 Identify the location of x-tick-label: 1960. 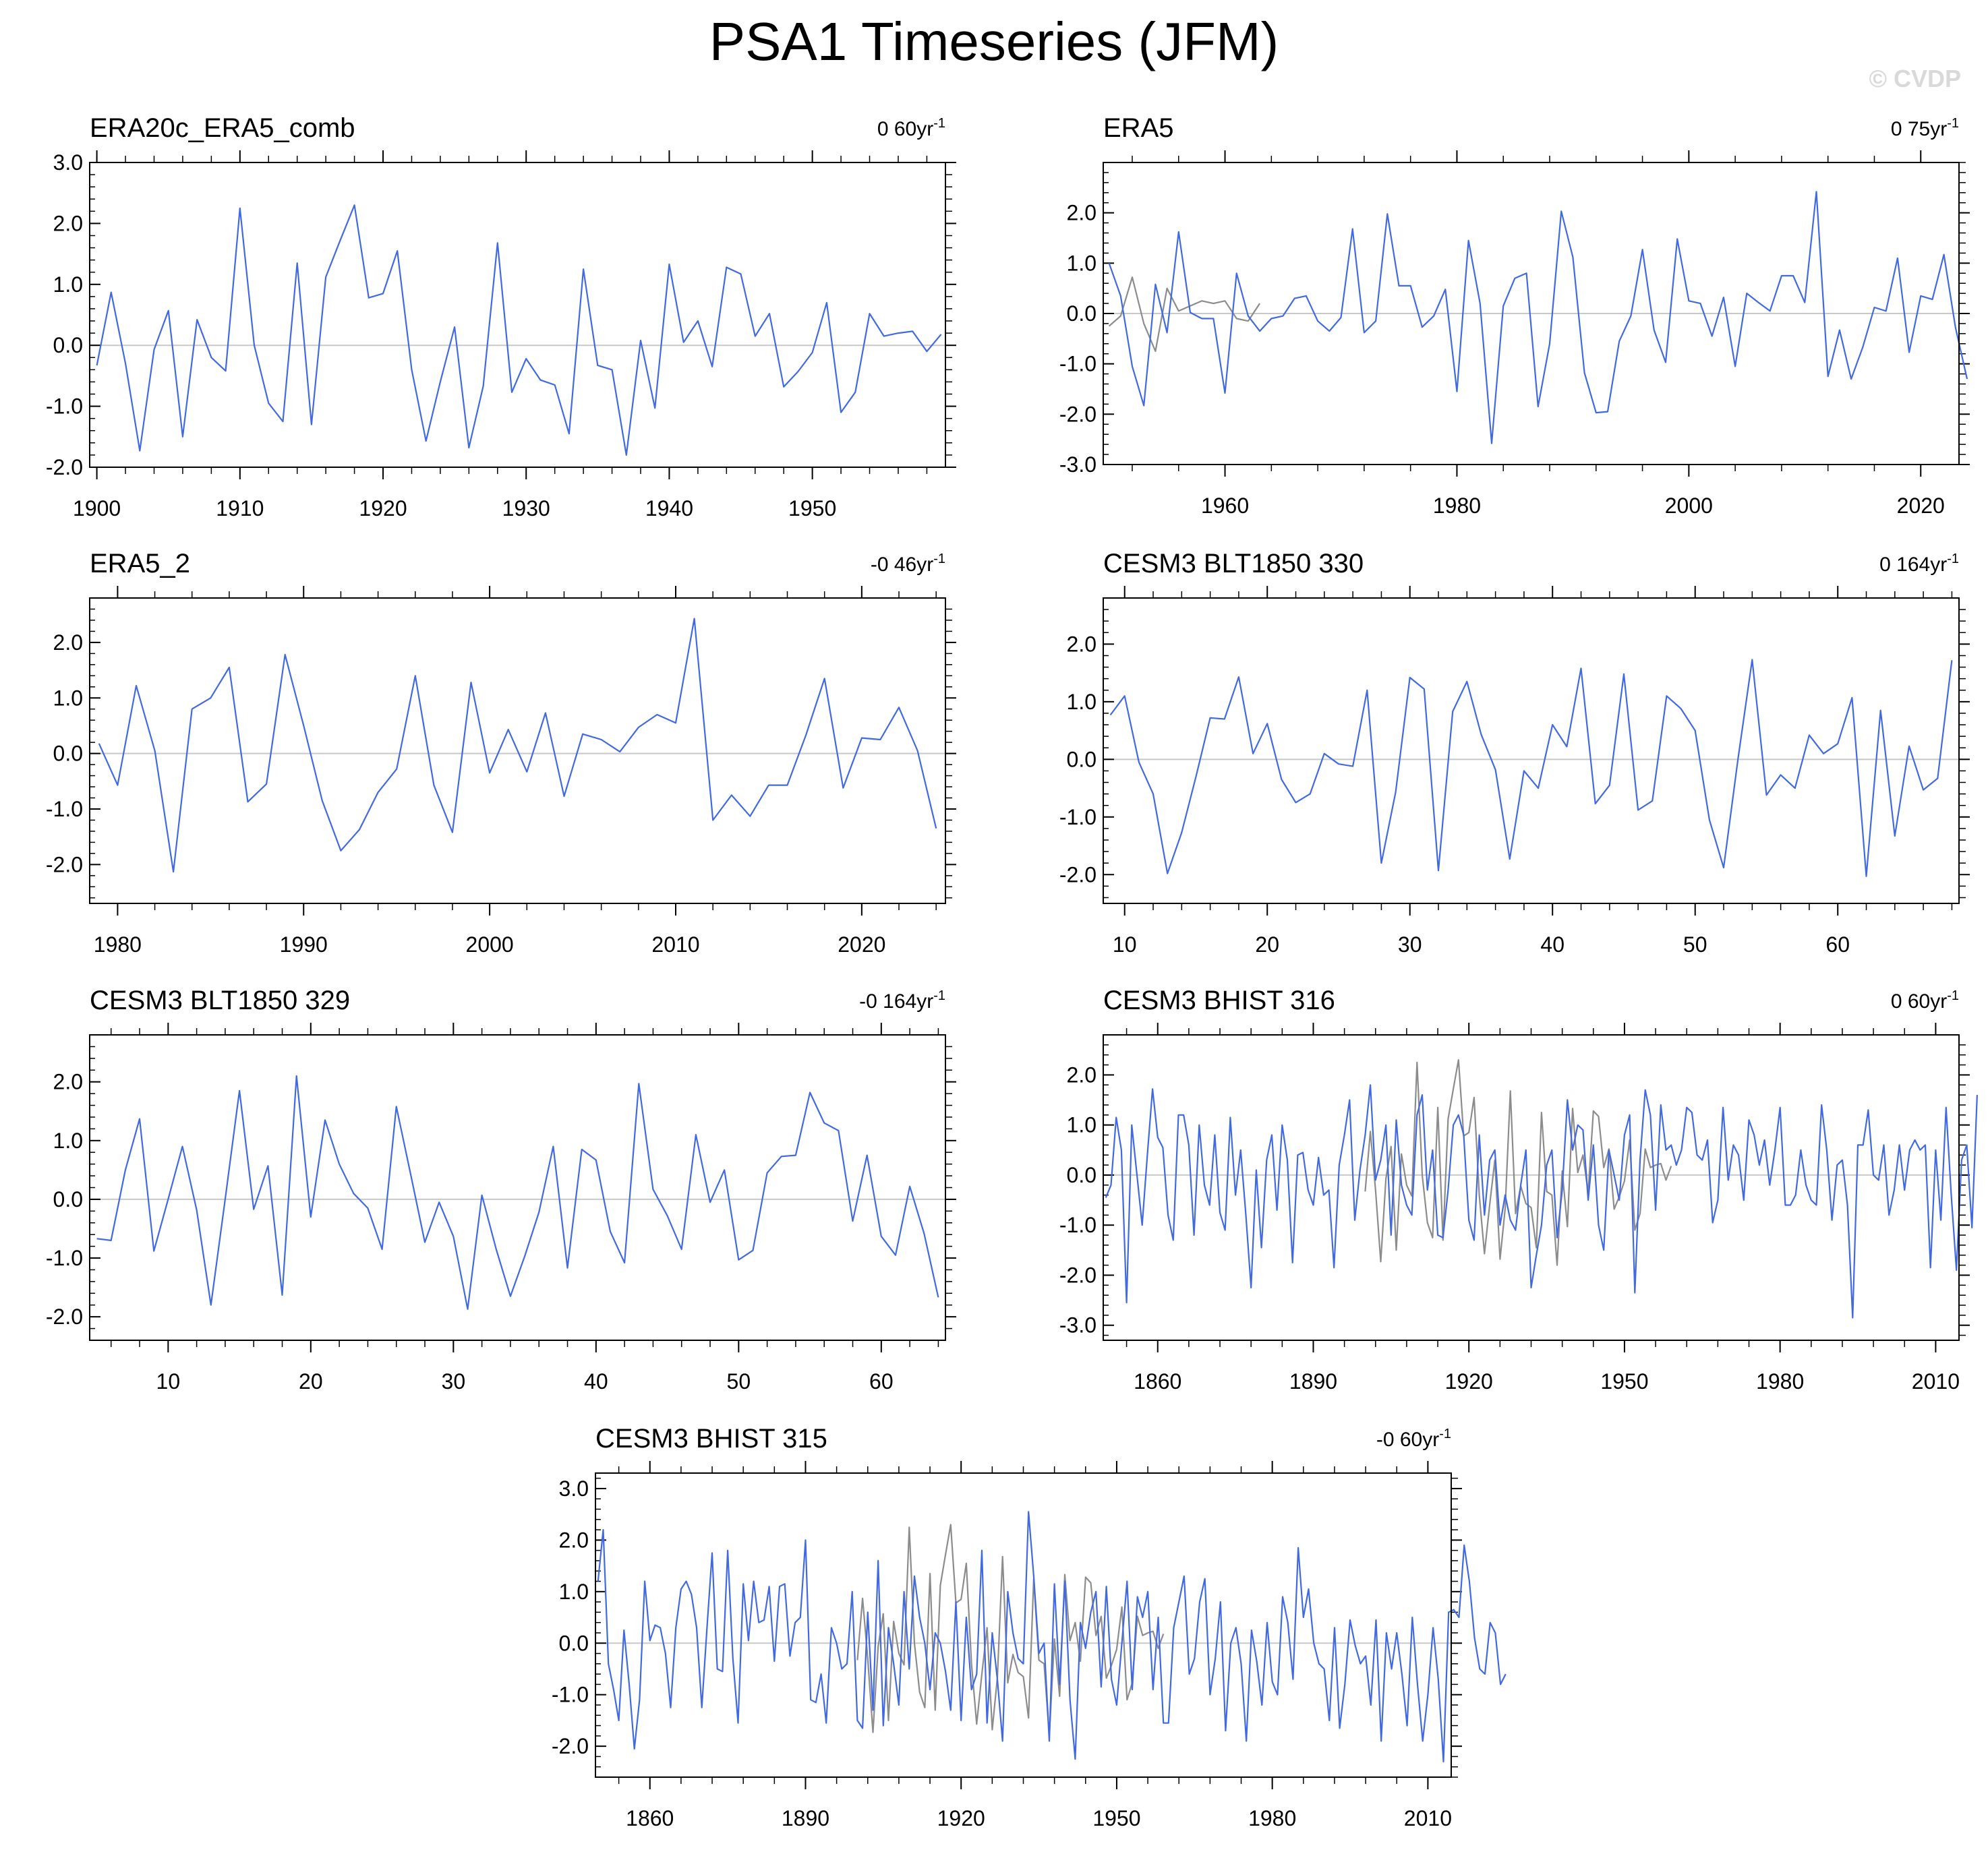
(1225, 506).